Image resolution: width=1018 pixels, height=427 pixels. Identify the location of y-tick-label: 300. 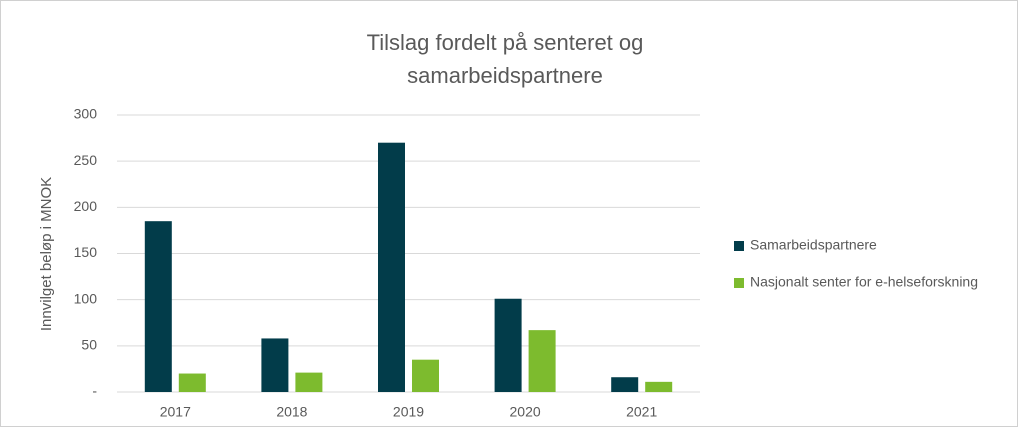
(86, 114).